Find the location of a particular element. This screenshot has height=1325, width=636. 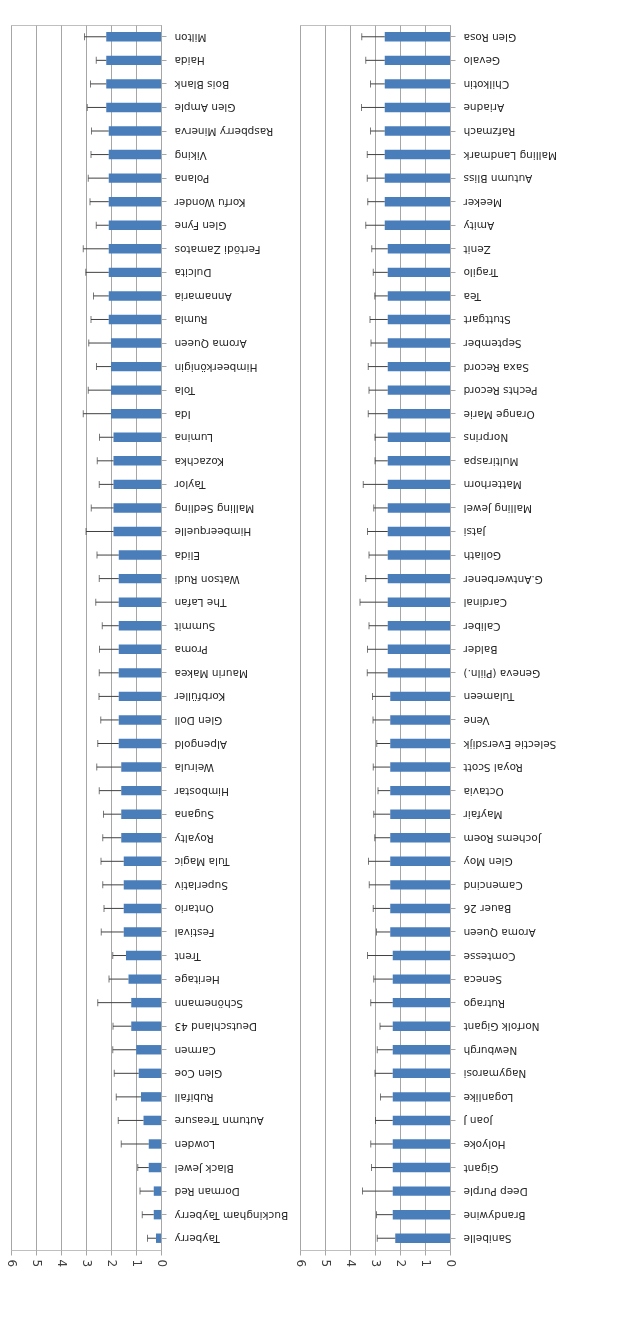

y-tick-label: The Lafan is located at coordinates (201, 603).